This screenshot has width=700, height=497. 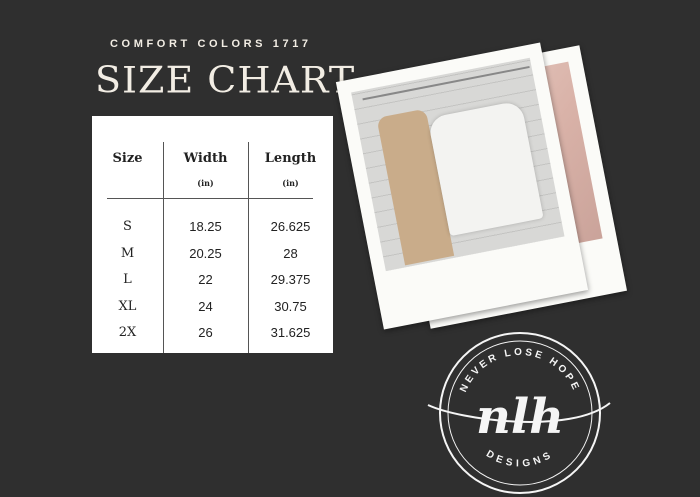 I want to click on cell-size: M, so click(x=127, y=253).